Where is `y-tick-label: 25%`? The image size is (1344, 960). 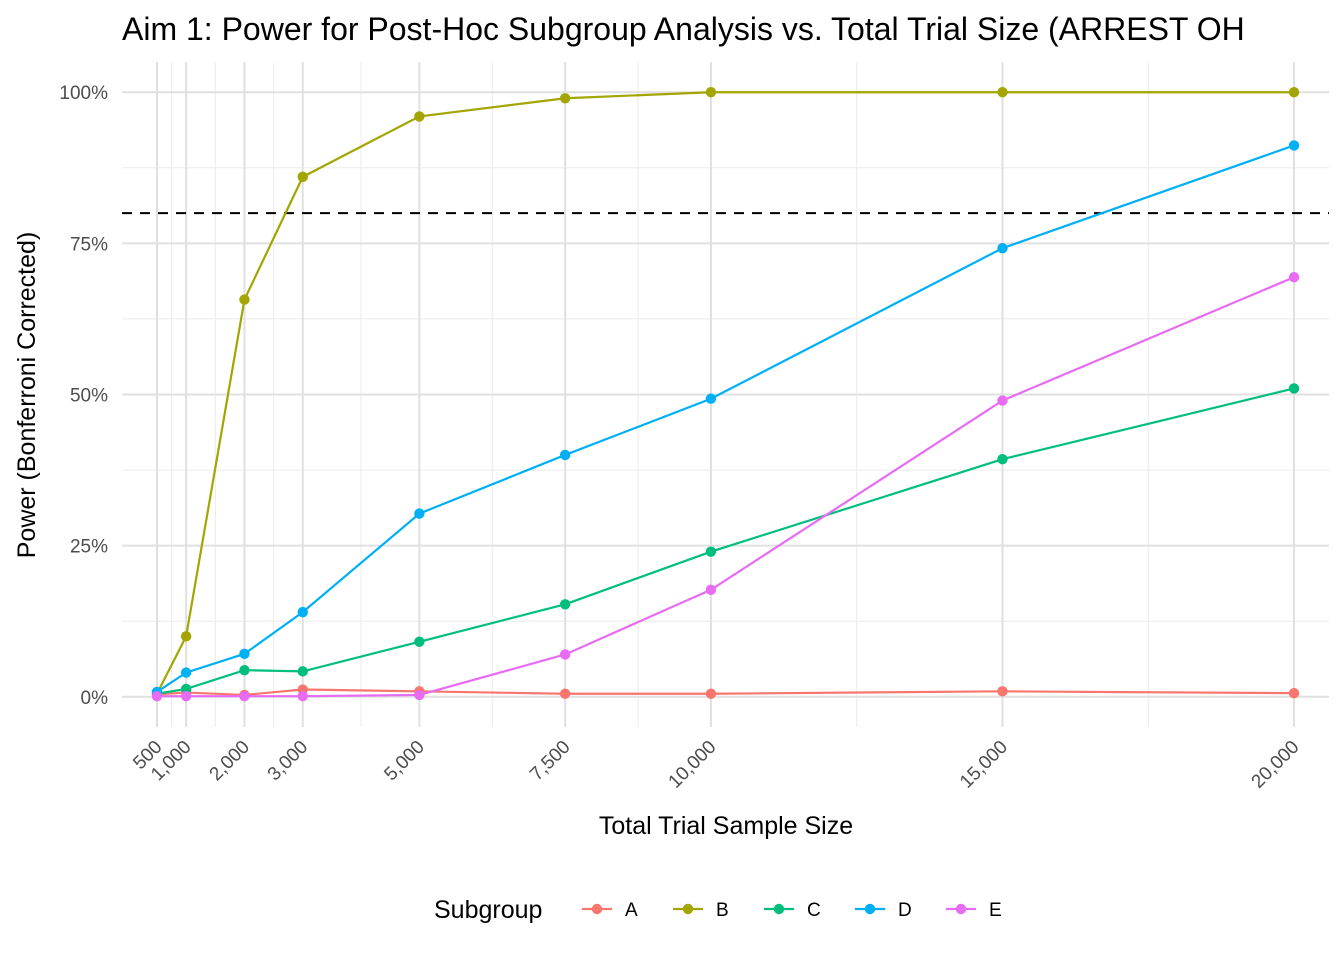
y-tick-label: 25% is located at coordinates (89, 547).